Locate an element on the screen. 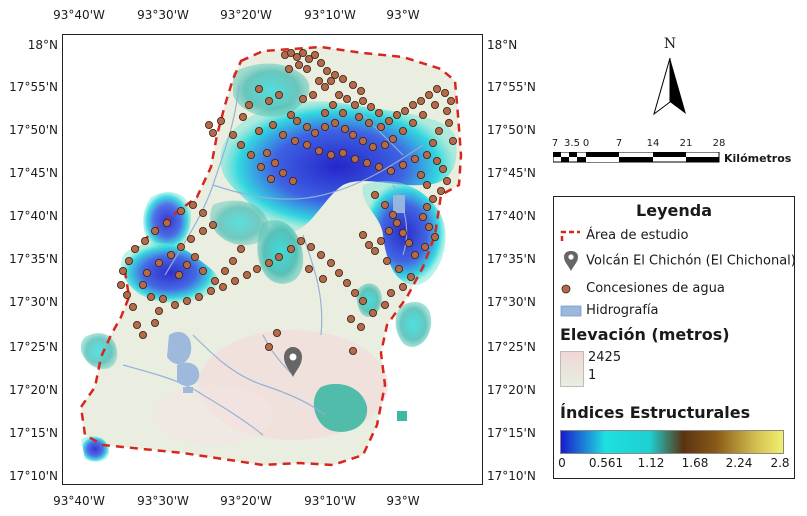 This screenshot has width=807, height=516. map-pin-icon is located at coordinates (293, 362).